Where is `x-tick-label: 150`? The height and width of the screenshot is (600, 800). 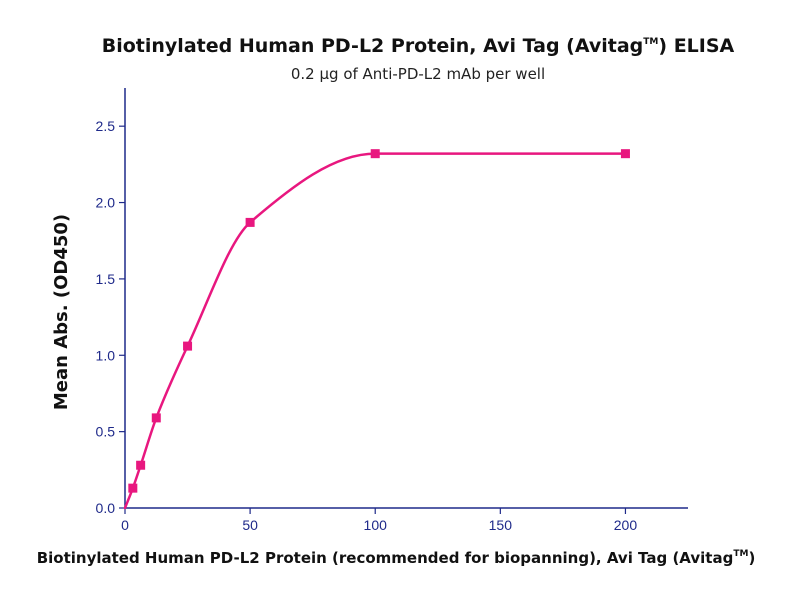
x-tick-label: 150 is located at coordinates (501, 525).